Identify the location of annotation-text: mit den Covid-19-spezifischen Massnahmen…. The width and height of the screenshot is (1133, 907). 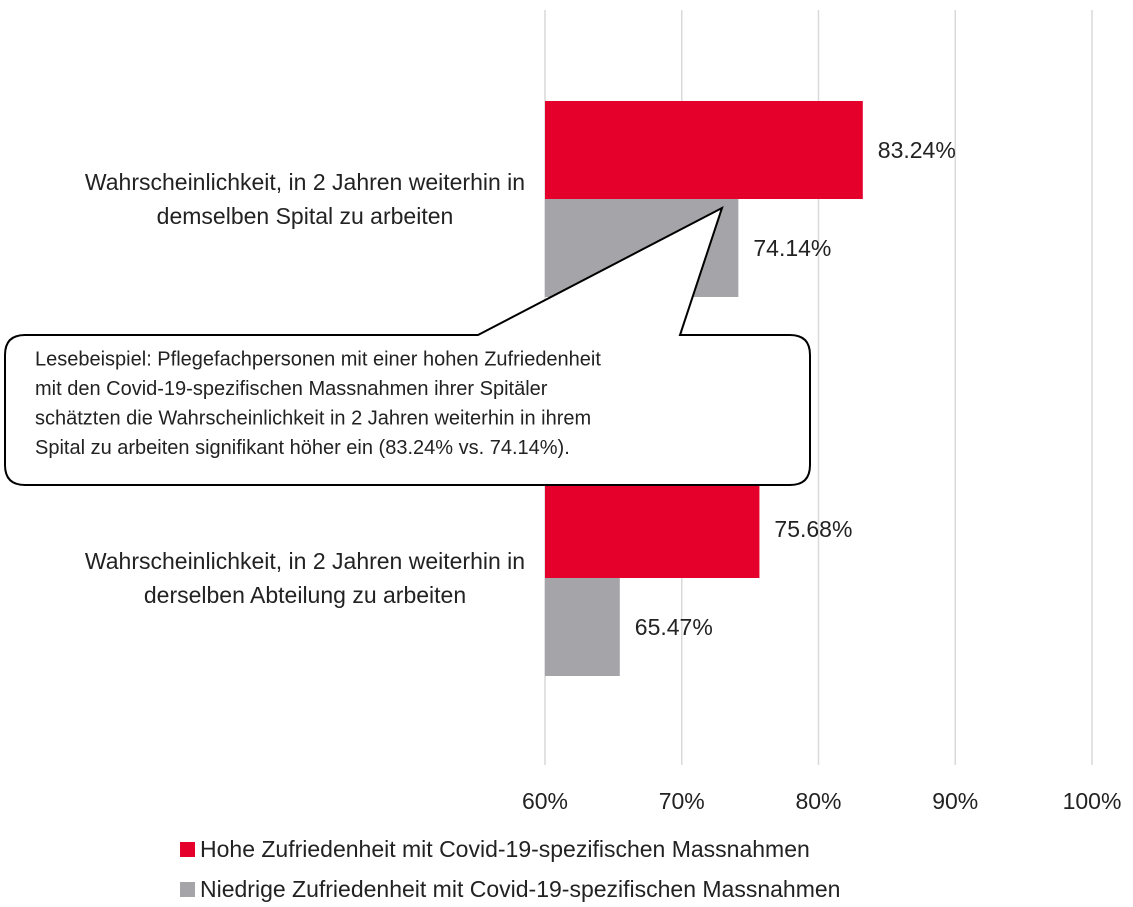
(291, 389).